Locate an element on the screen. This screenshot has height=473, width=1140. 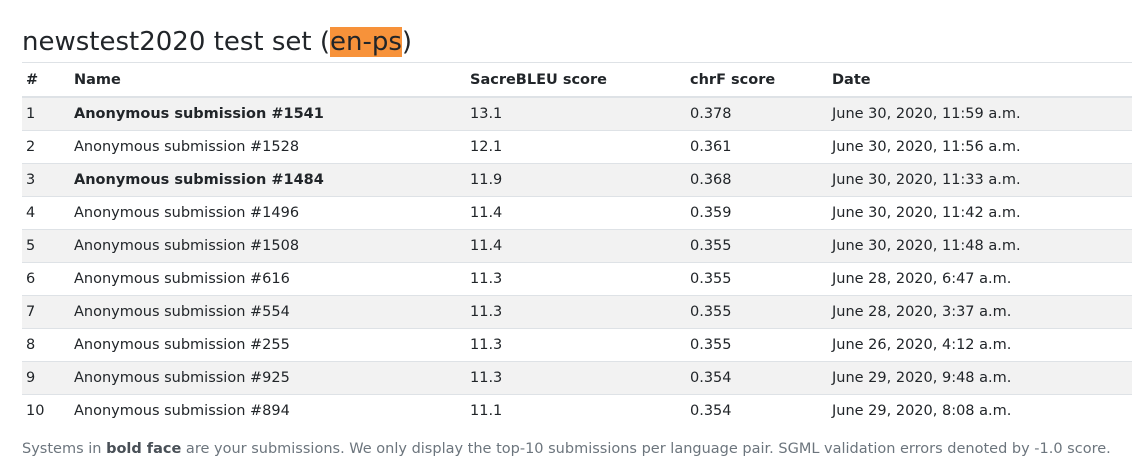
cell-date: June 29, 2020, 8:08 a.m. is located at coordinates (982, 410).